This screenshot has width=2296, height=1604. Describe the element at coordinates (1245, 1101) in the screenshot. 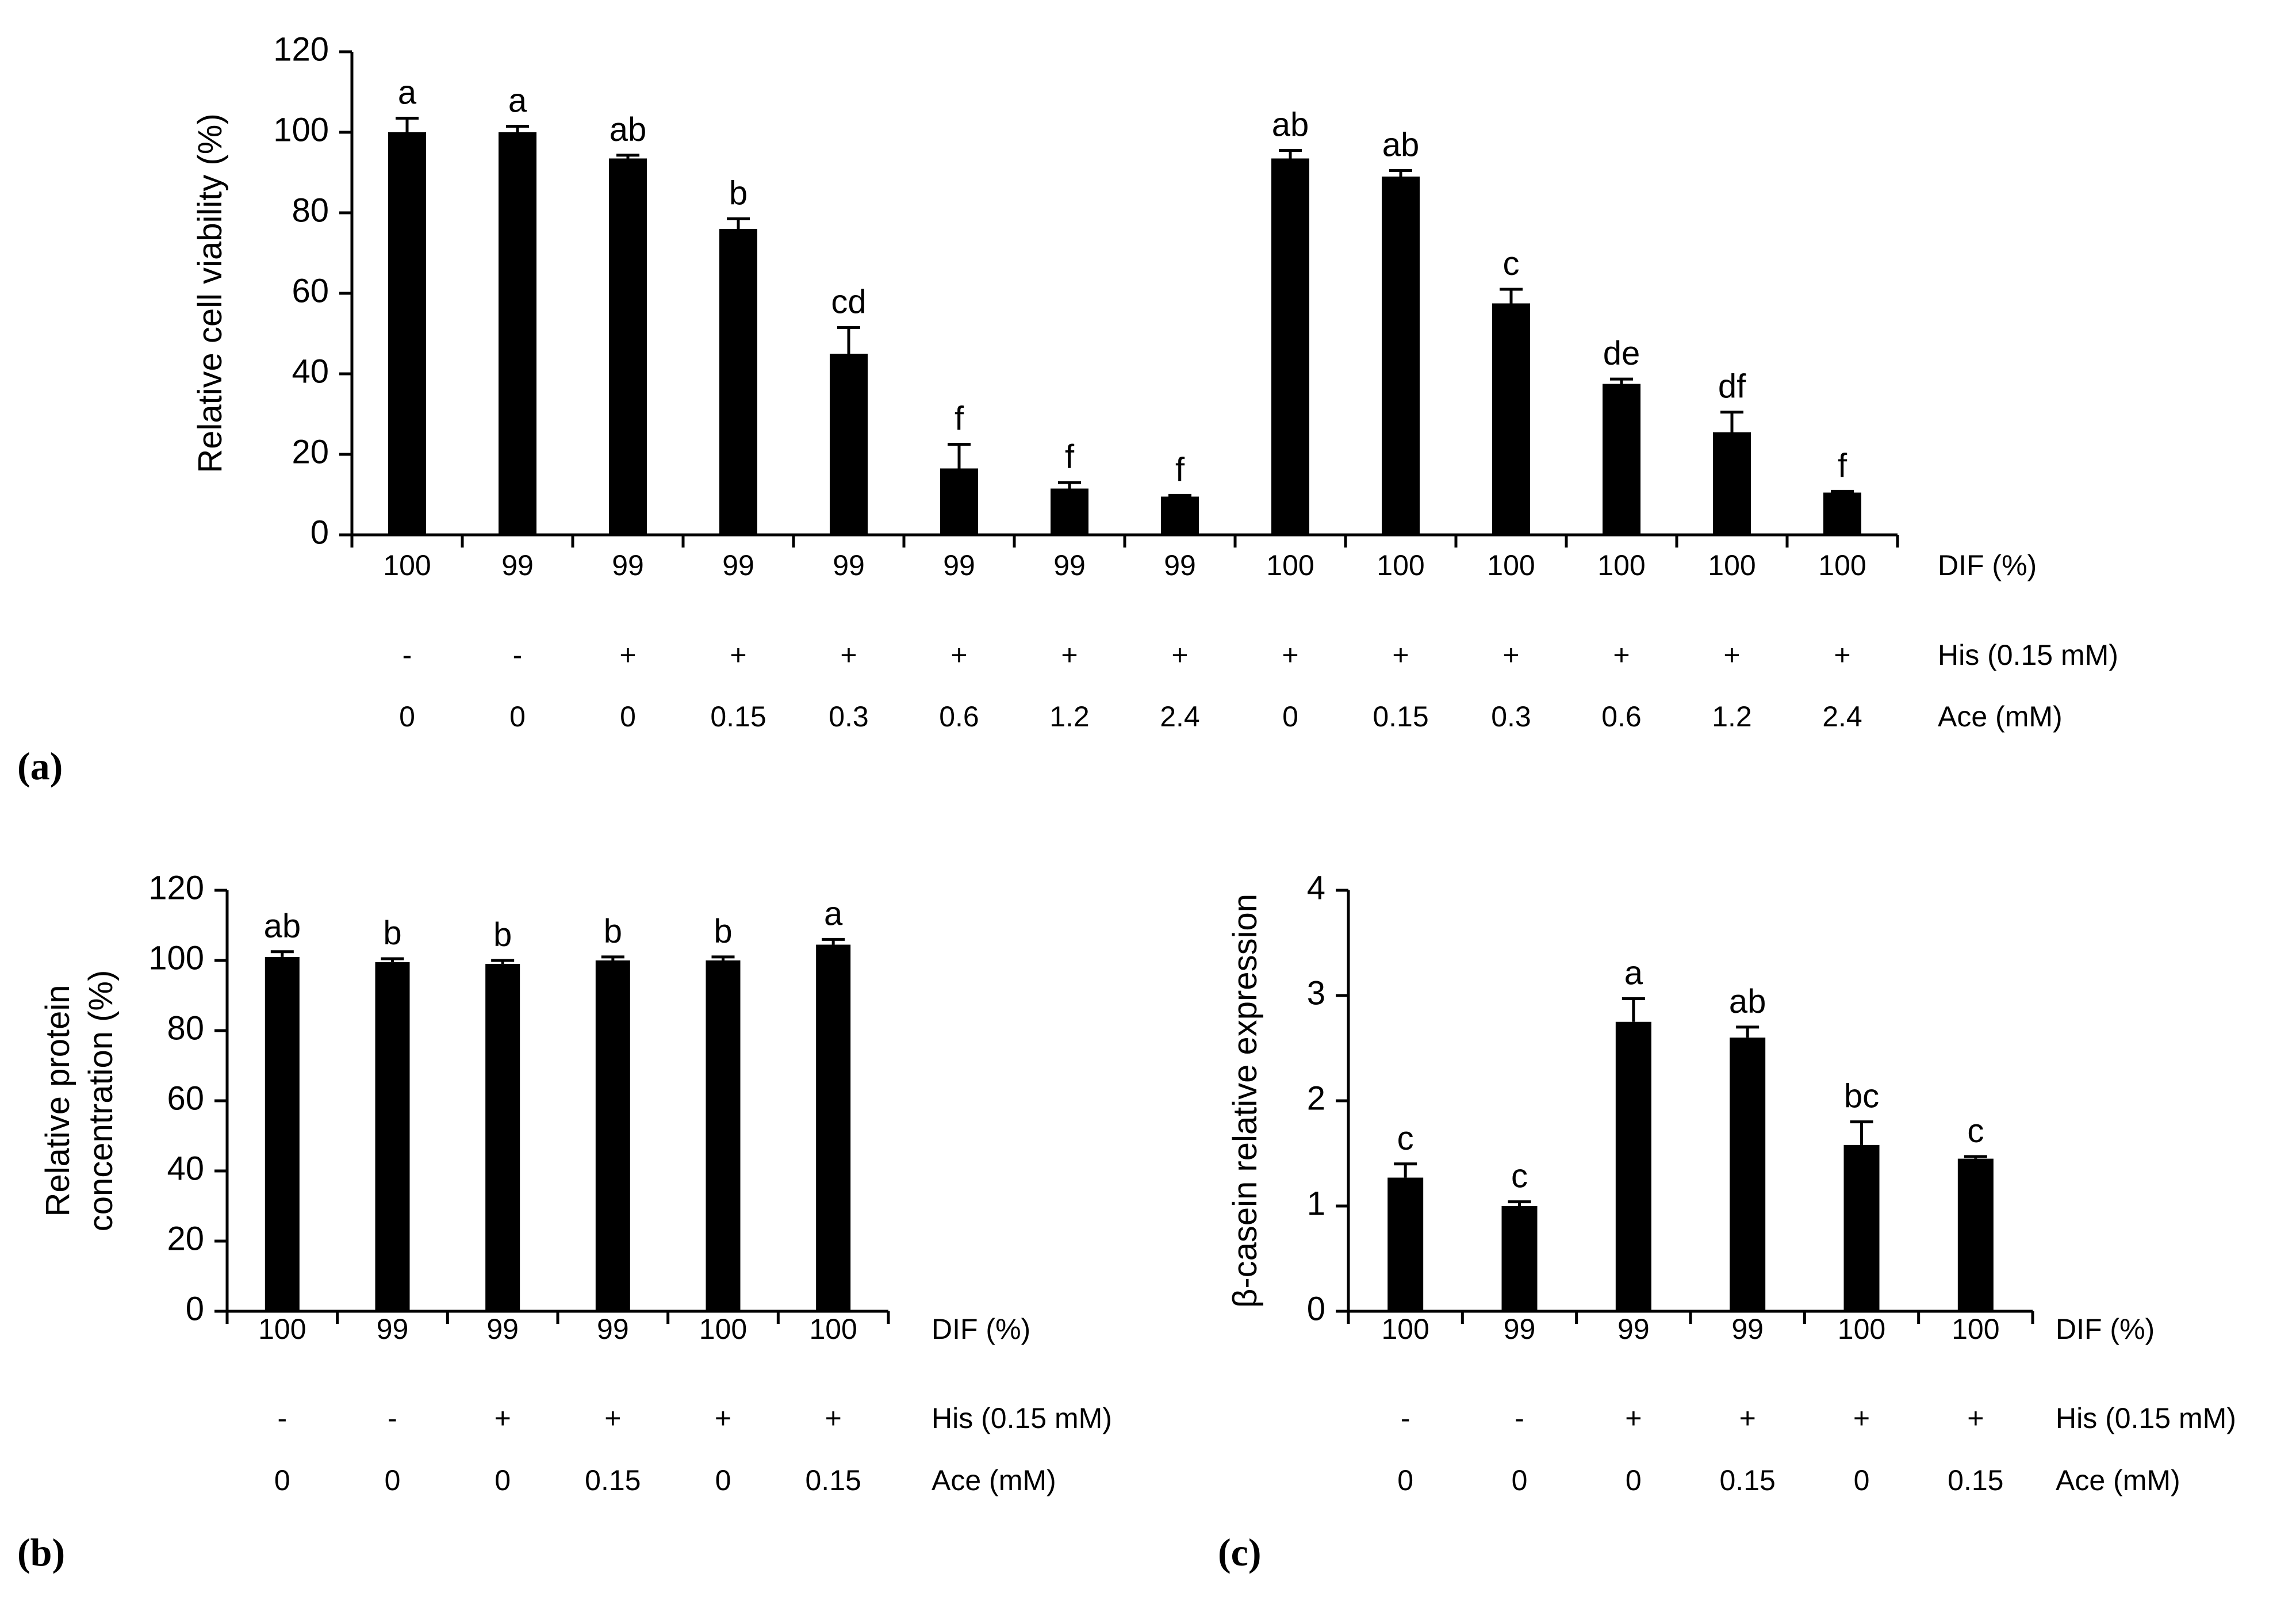

I see `y-axis-label: β-casein relative expression` at that location.